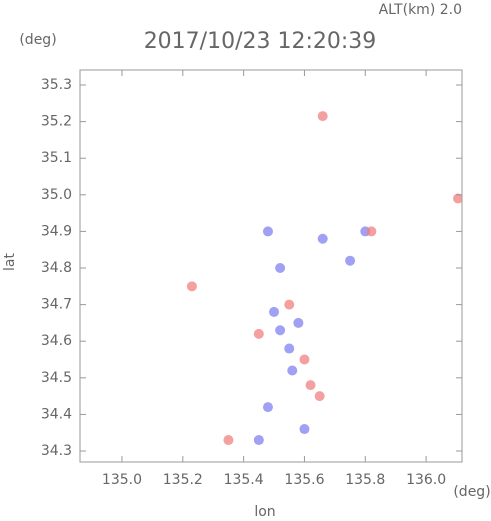 The height and width of the screenshot is (521, 491). Describe the element at coordinates (471, 492) in the screenshot. I see `x-unit: (deg)` at that location.